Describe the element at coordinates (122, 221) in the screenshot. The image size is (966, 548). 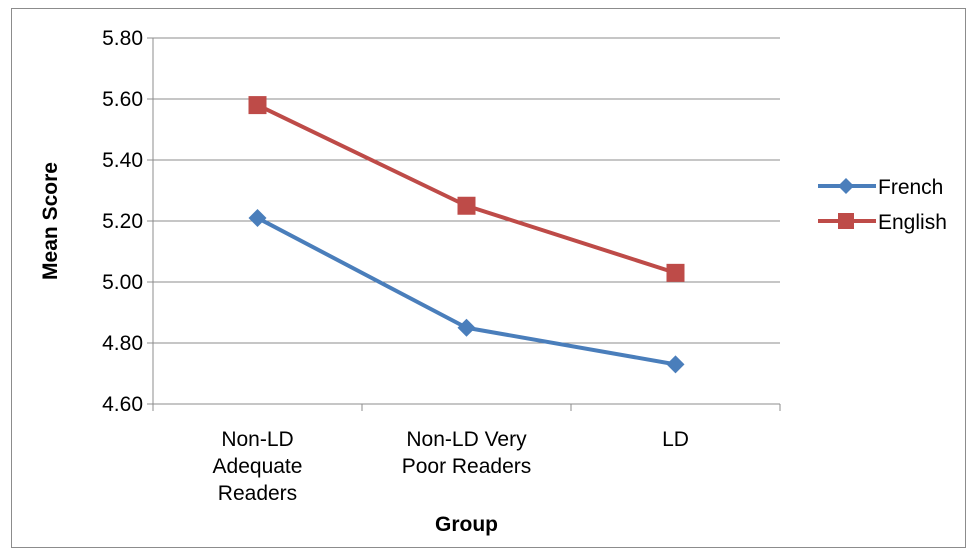
I see `y-tick-label: 5.20` at that location.